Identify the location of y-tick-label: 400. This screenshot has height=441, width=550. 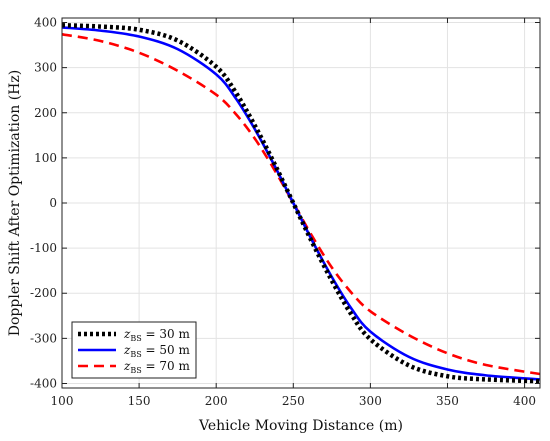
(45, 23).